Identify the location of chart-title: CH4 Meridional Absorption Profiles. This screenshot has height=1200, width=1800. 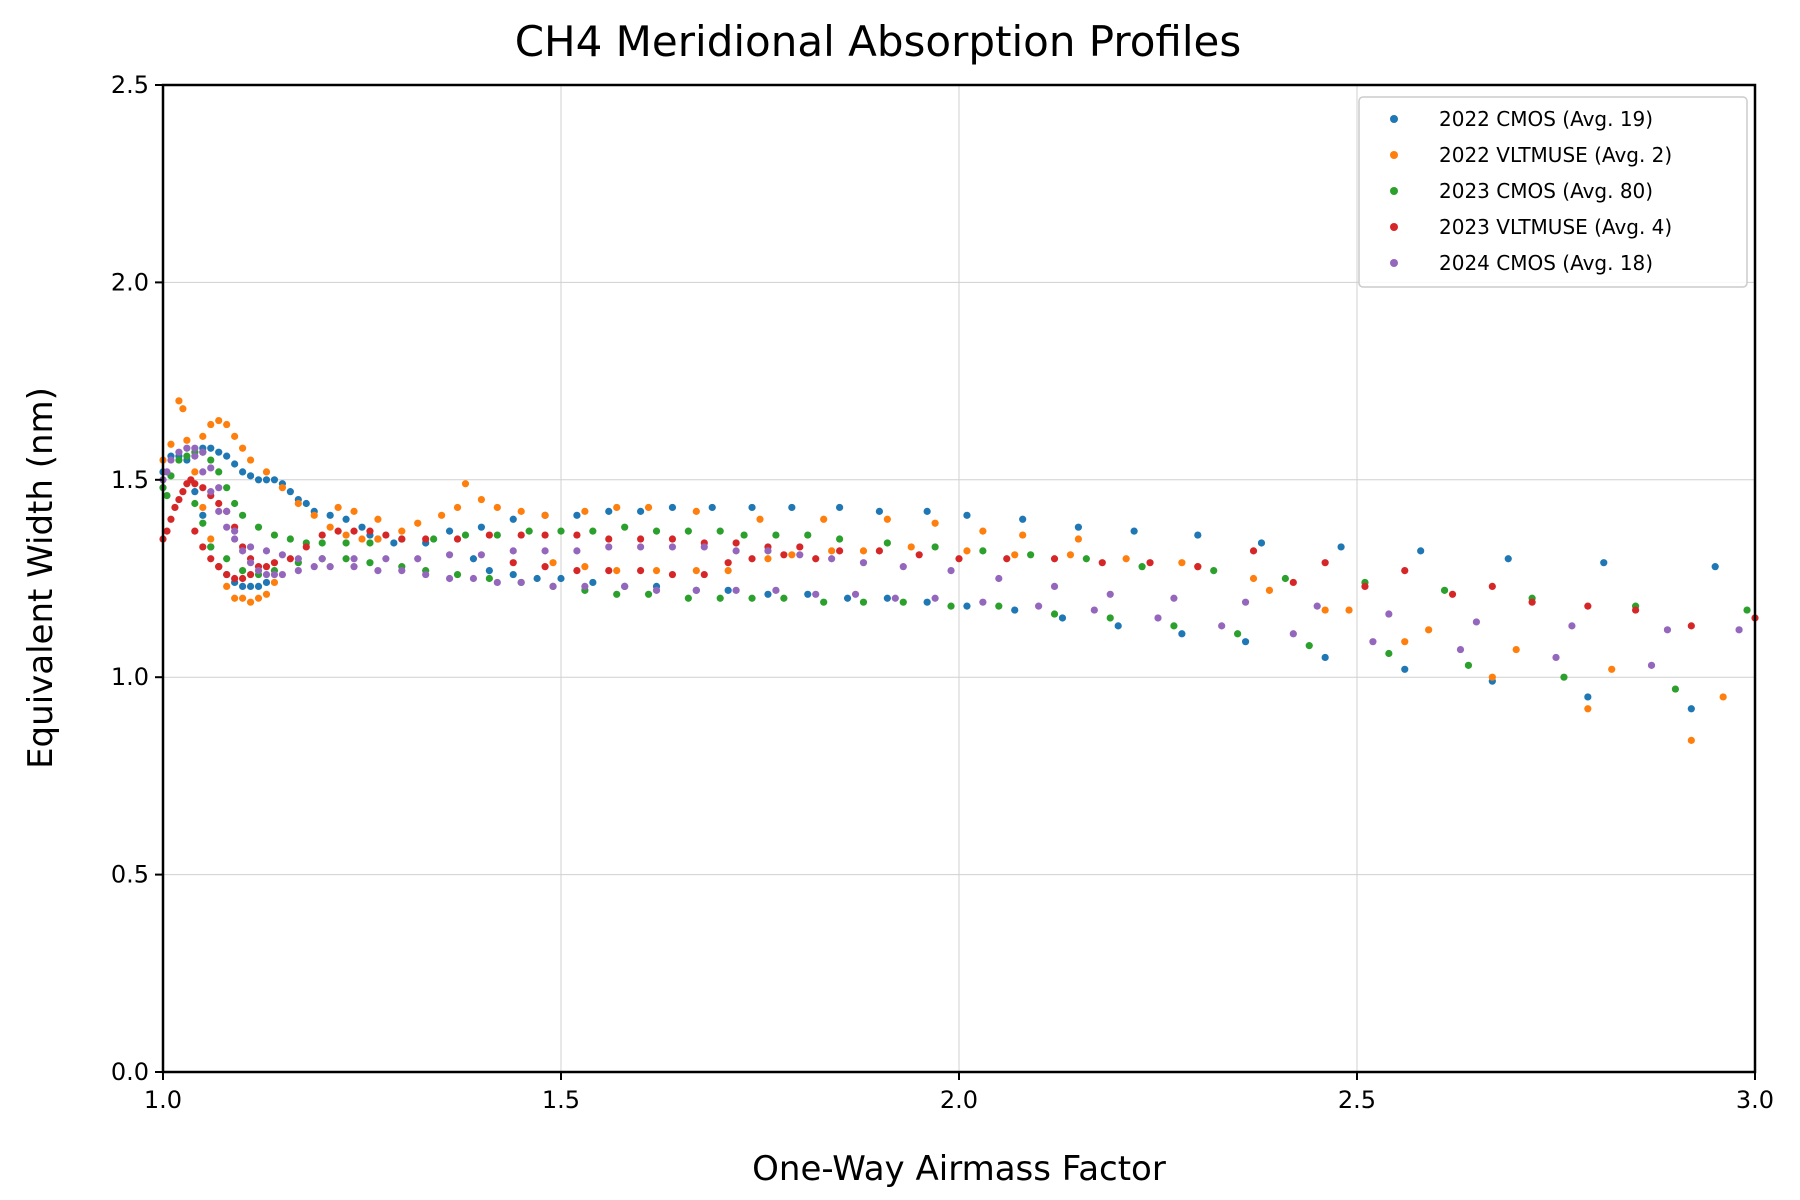
(878, 41).